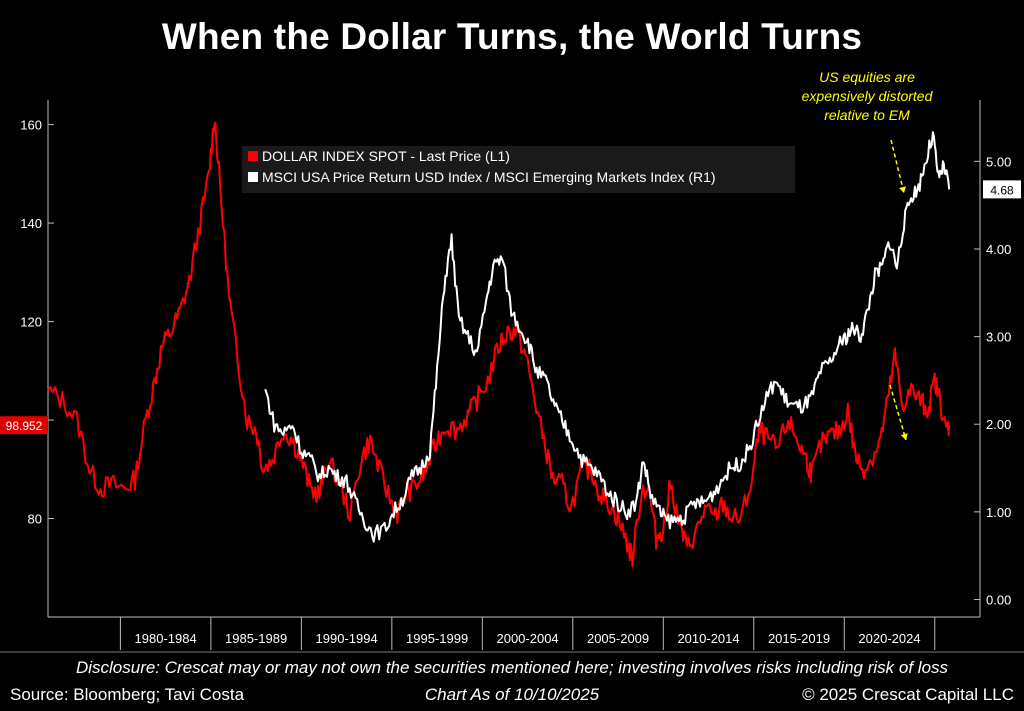 The height and width of the screenshot is (711, 1024). I want to click on left-last-value-label: 98.952, so click(24, 426).